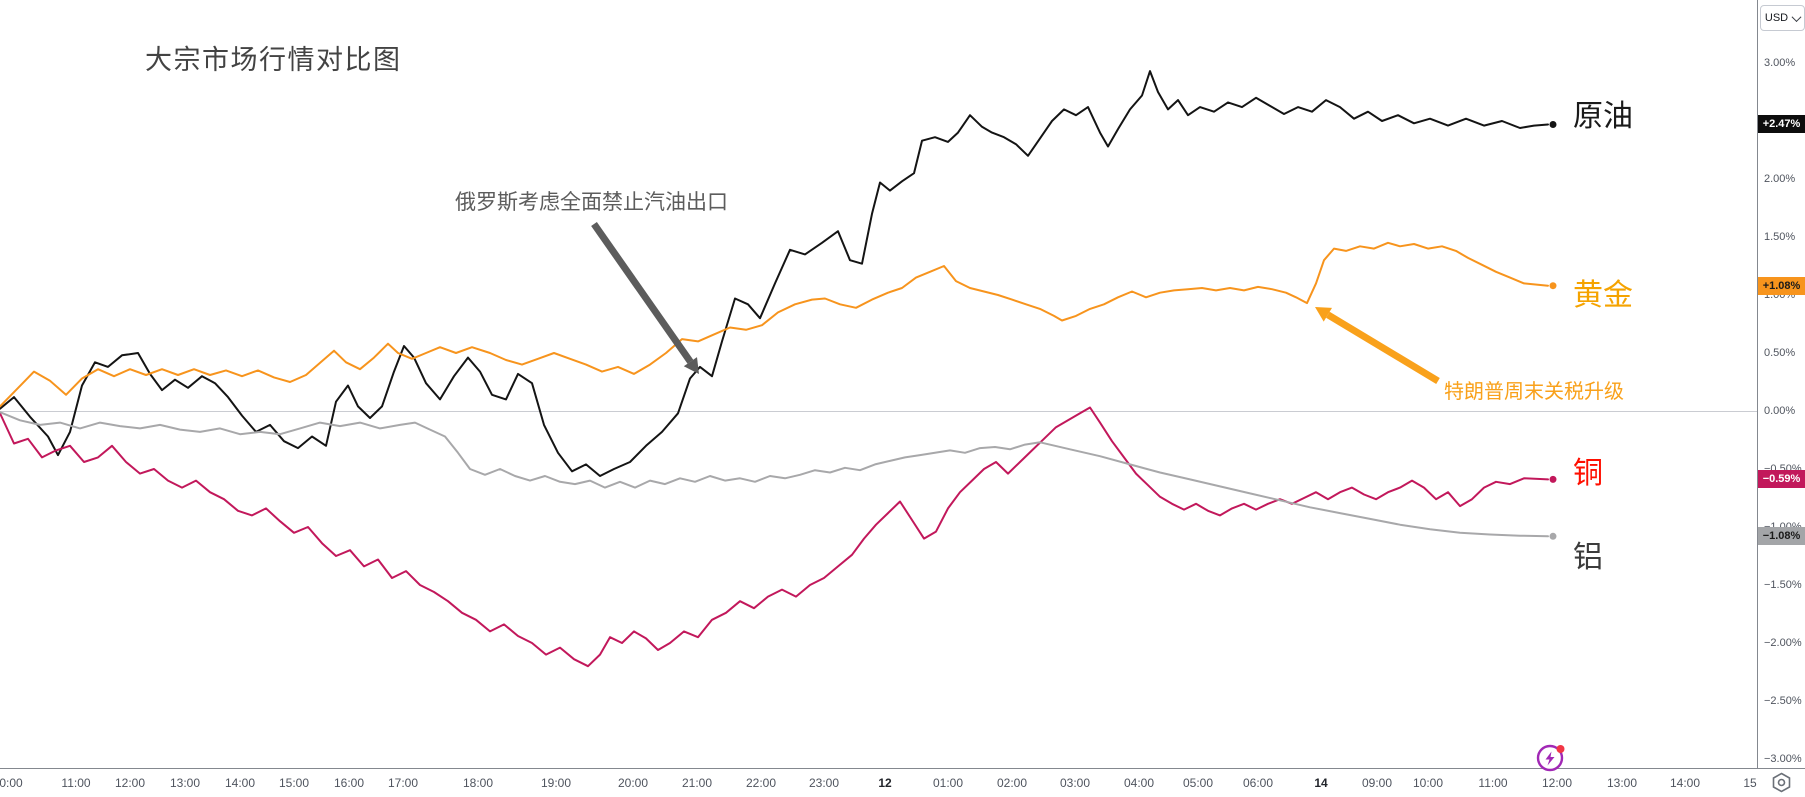 The width and height of the screenshot is (1805, 797). Describe the element at coordinates (349, 783) in the screenshot. I see `x-tick-label: 16:00` at that location.